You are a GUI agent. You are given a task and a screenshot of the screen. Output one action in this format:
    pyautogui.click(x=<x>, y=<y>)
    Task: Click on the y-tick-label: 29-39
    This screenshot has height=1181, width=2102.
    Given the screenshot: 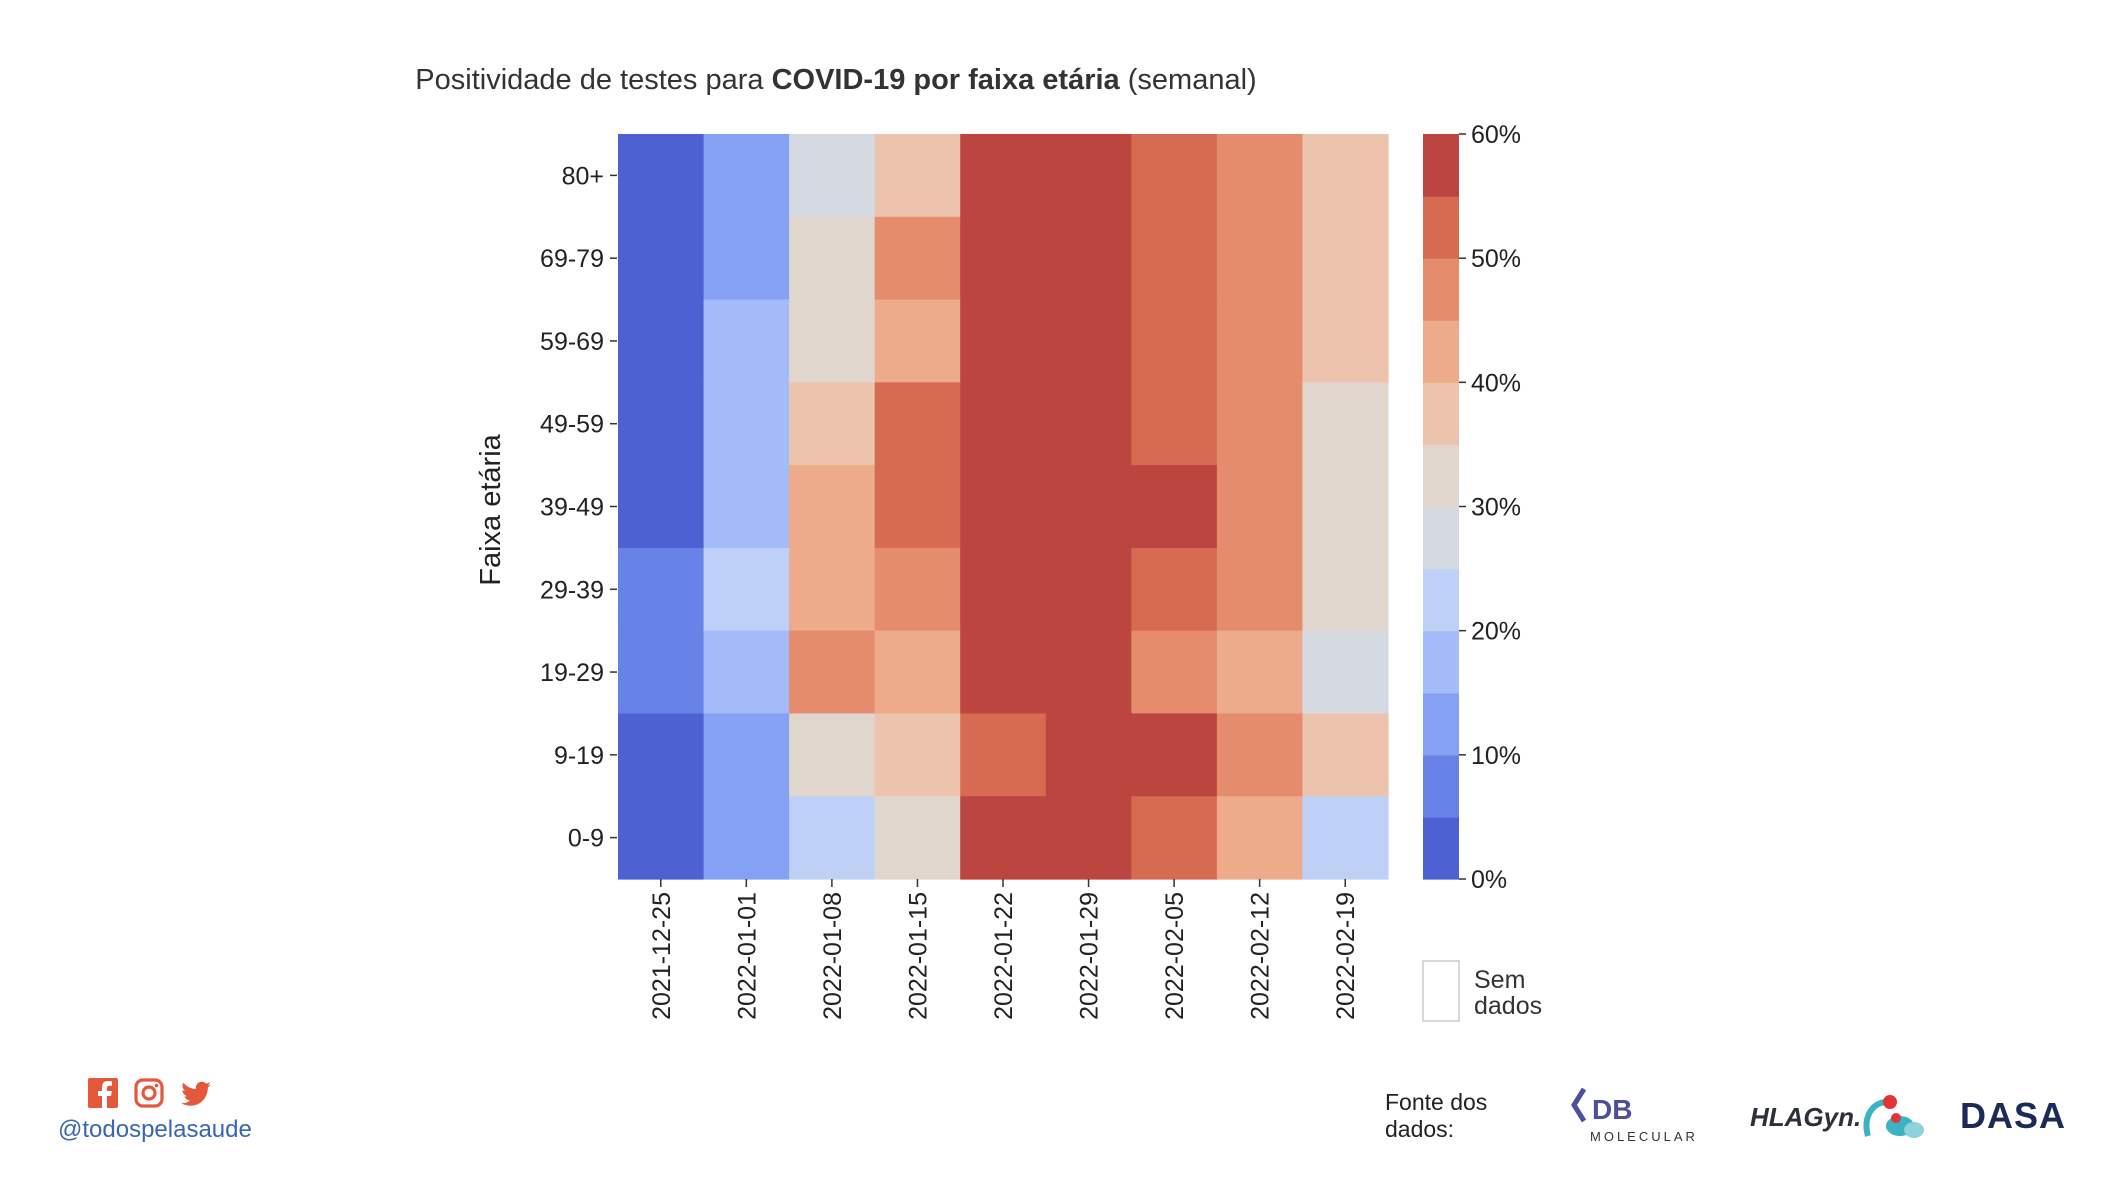 What is the action you would take?
    pyautogui.click(x=572, y=590)
    